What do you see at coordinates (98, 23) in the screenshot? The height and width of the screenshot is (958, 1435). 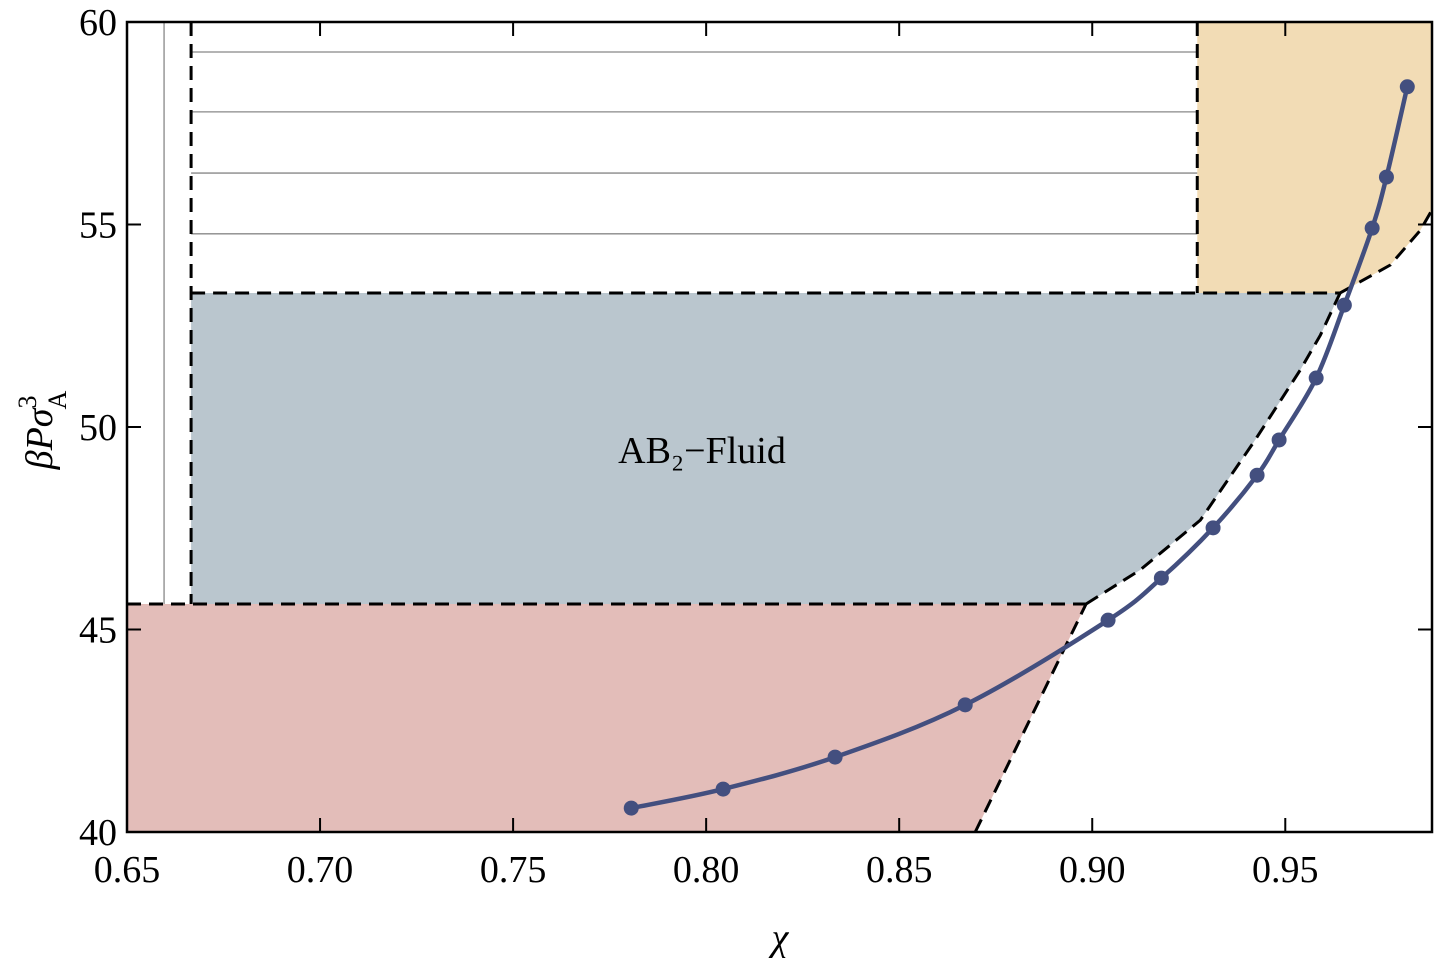 I see `y-tick-label: 60` at bounding box center [98, 23].